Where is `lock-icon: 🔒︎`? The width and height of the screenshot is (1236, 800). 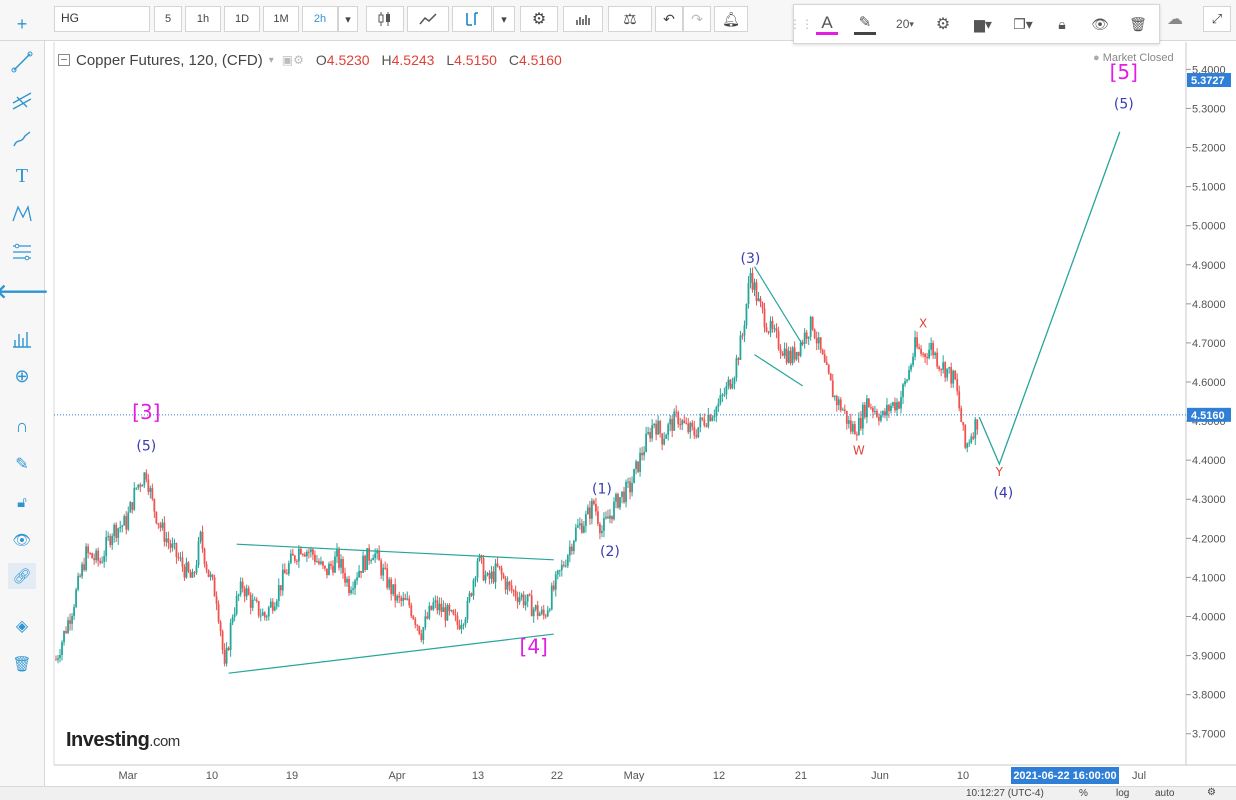 lock-icon: 🔒︎ is located at coordinates (1062, 23).